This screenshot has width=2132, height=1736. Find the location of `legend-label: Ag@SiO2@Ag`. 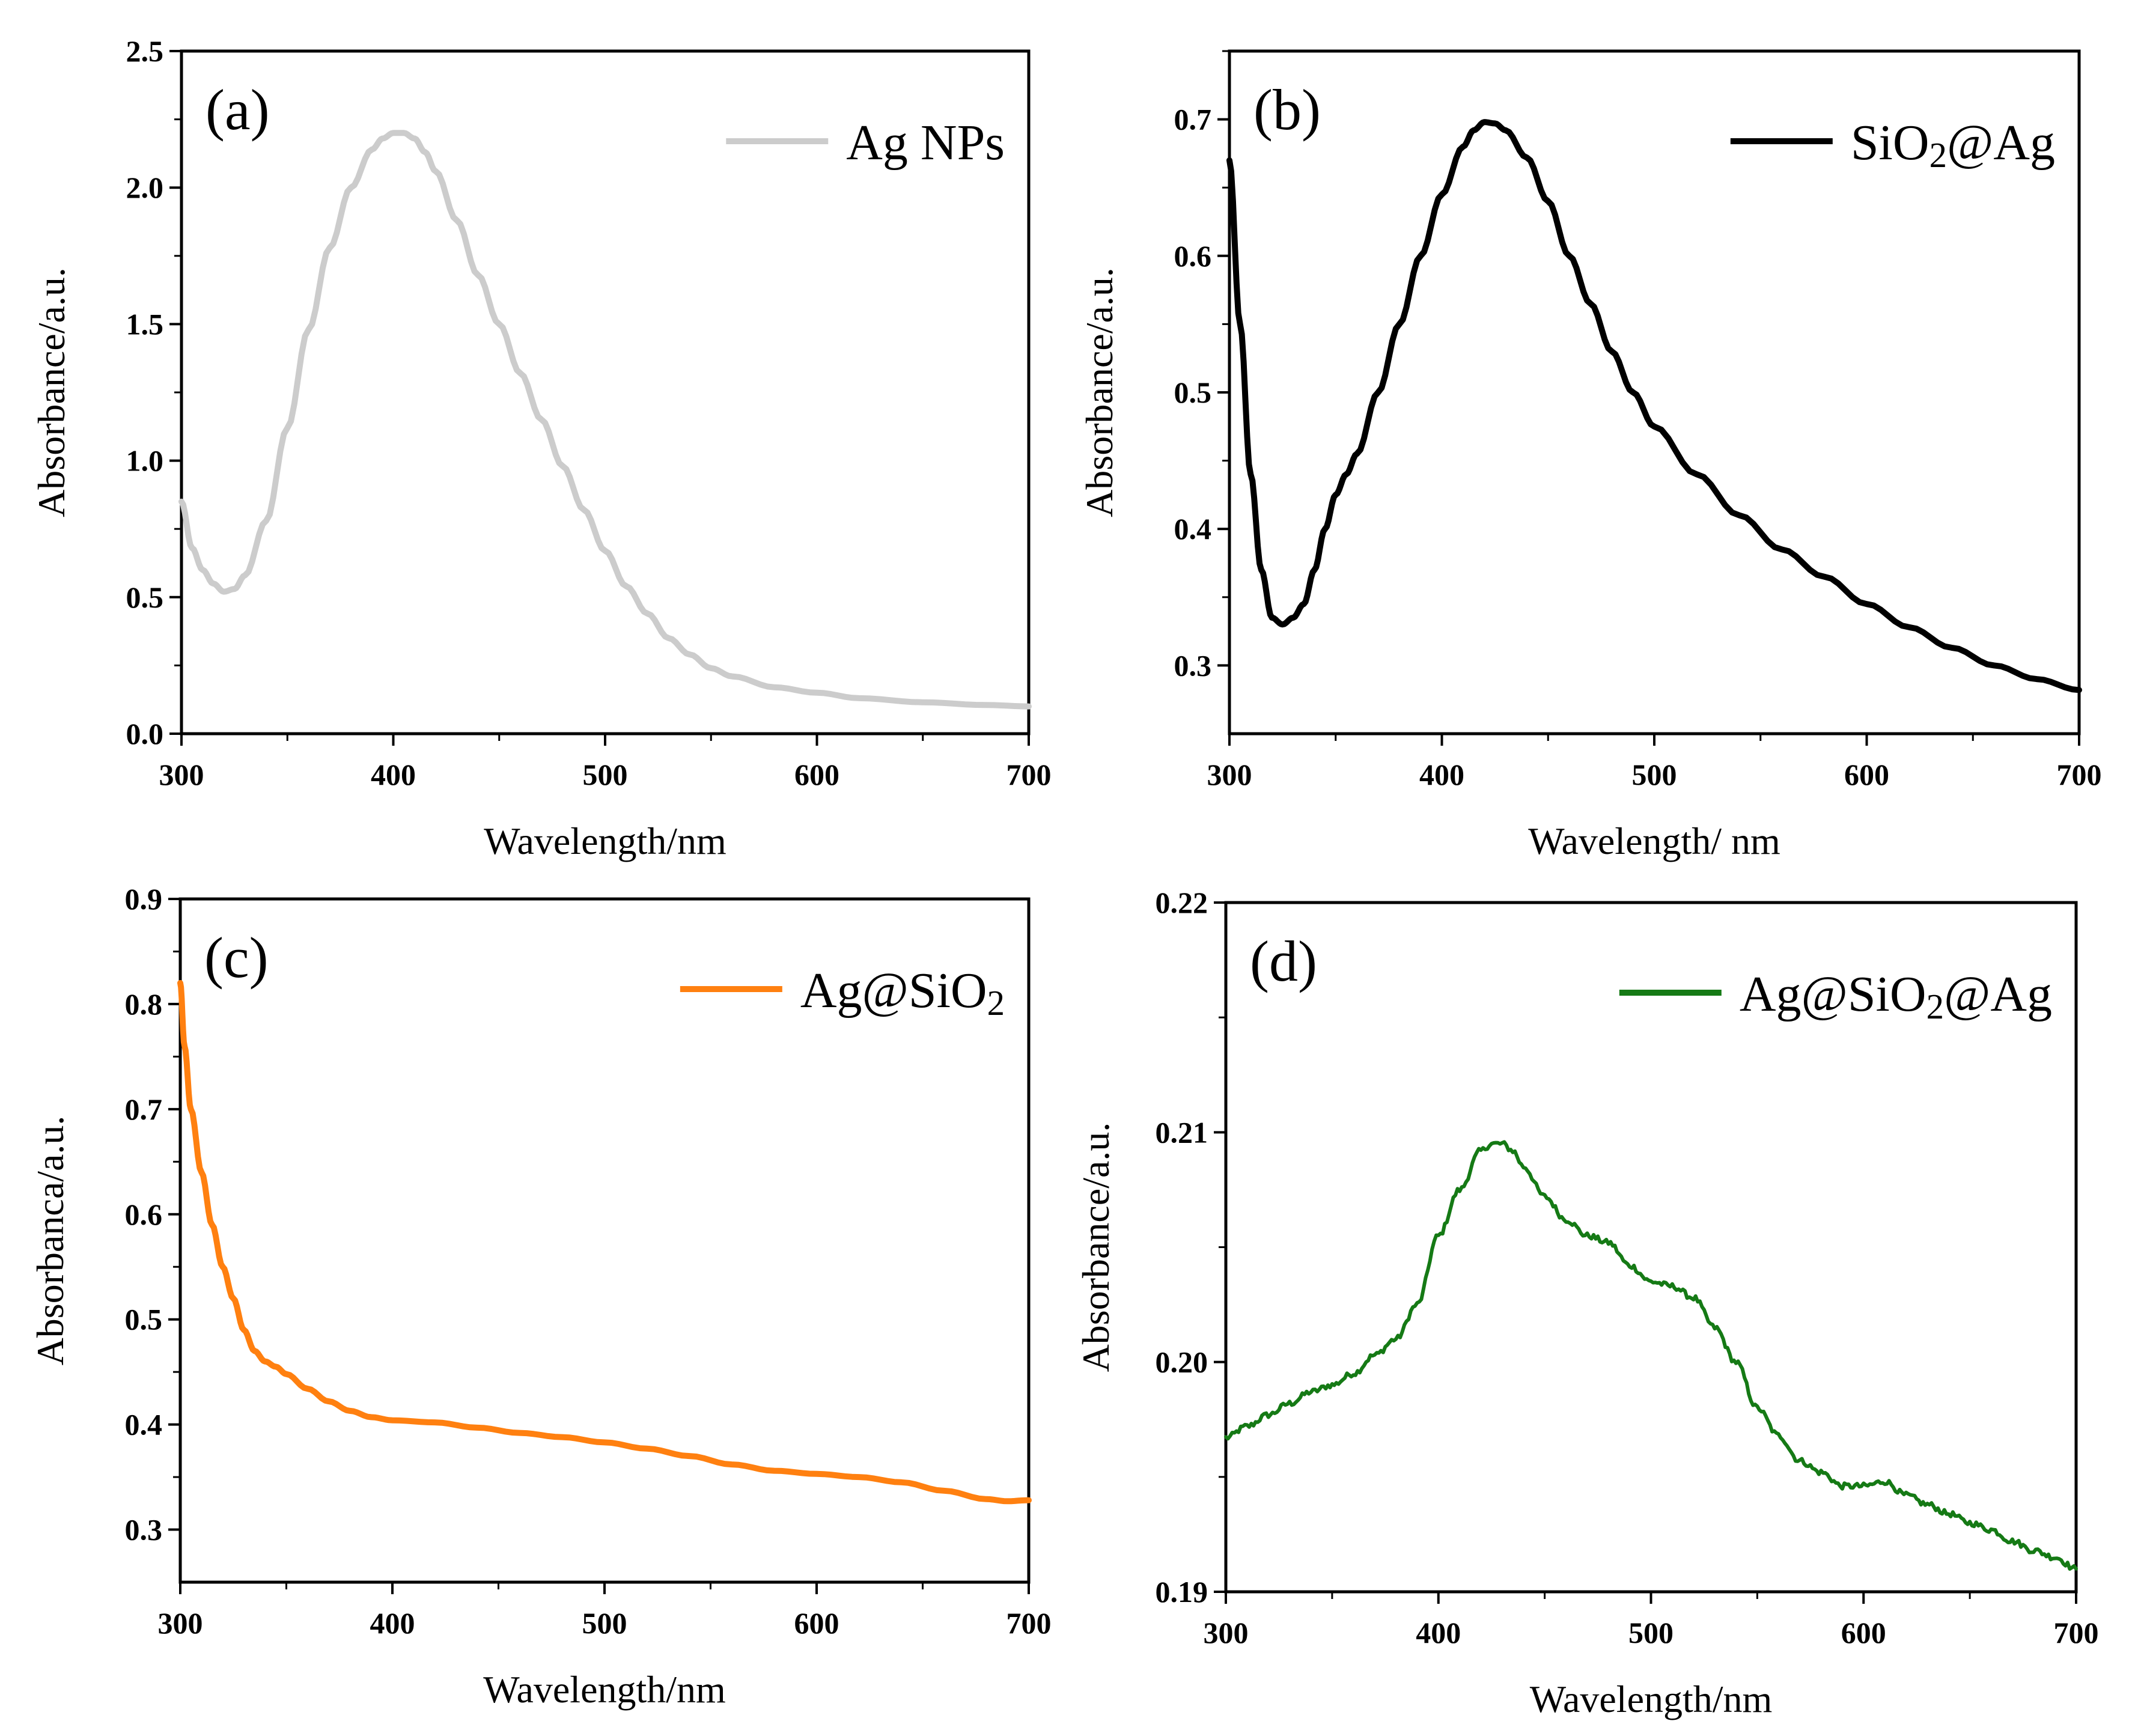

legend-label: Ag@SiO2@Ag is located at coordinates (1896, 996).